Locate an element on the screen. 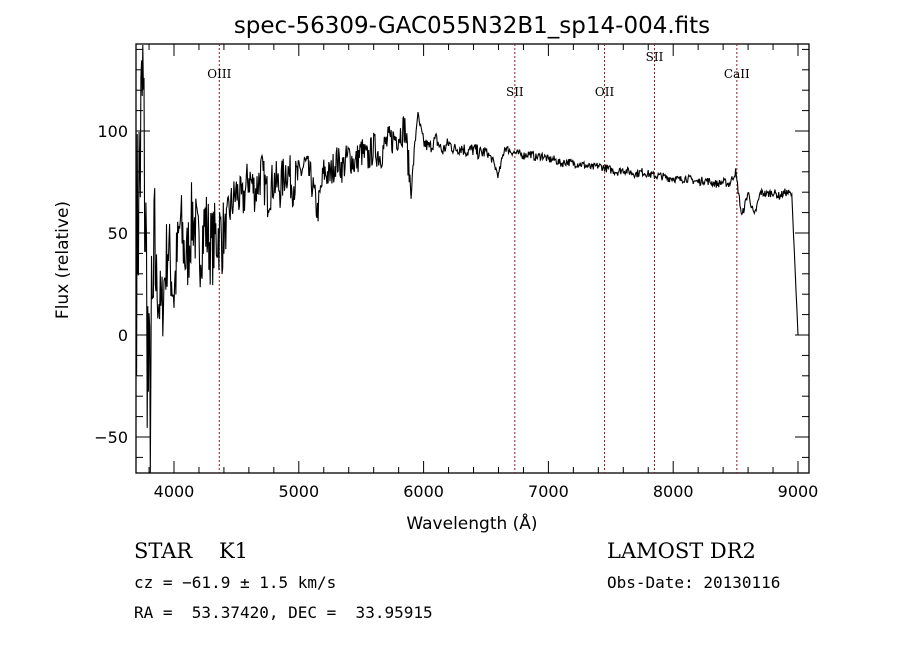 The image size is (900, 649). line-label: OIII is located at coordinates (219, 74).